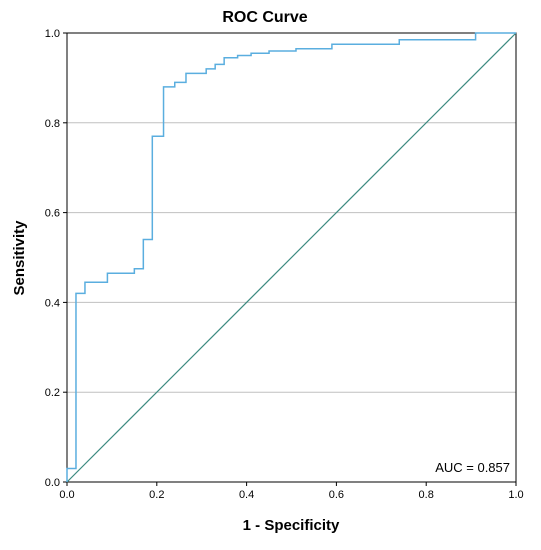 The width and height of the screenshot is (541, 550). Describe the element at coordinates (426, 495) in the screenshot. I see `x-tick-label: 0.8` at that location.